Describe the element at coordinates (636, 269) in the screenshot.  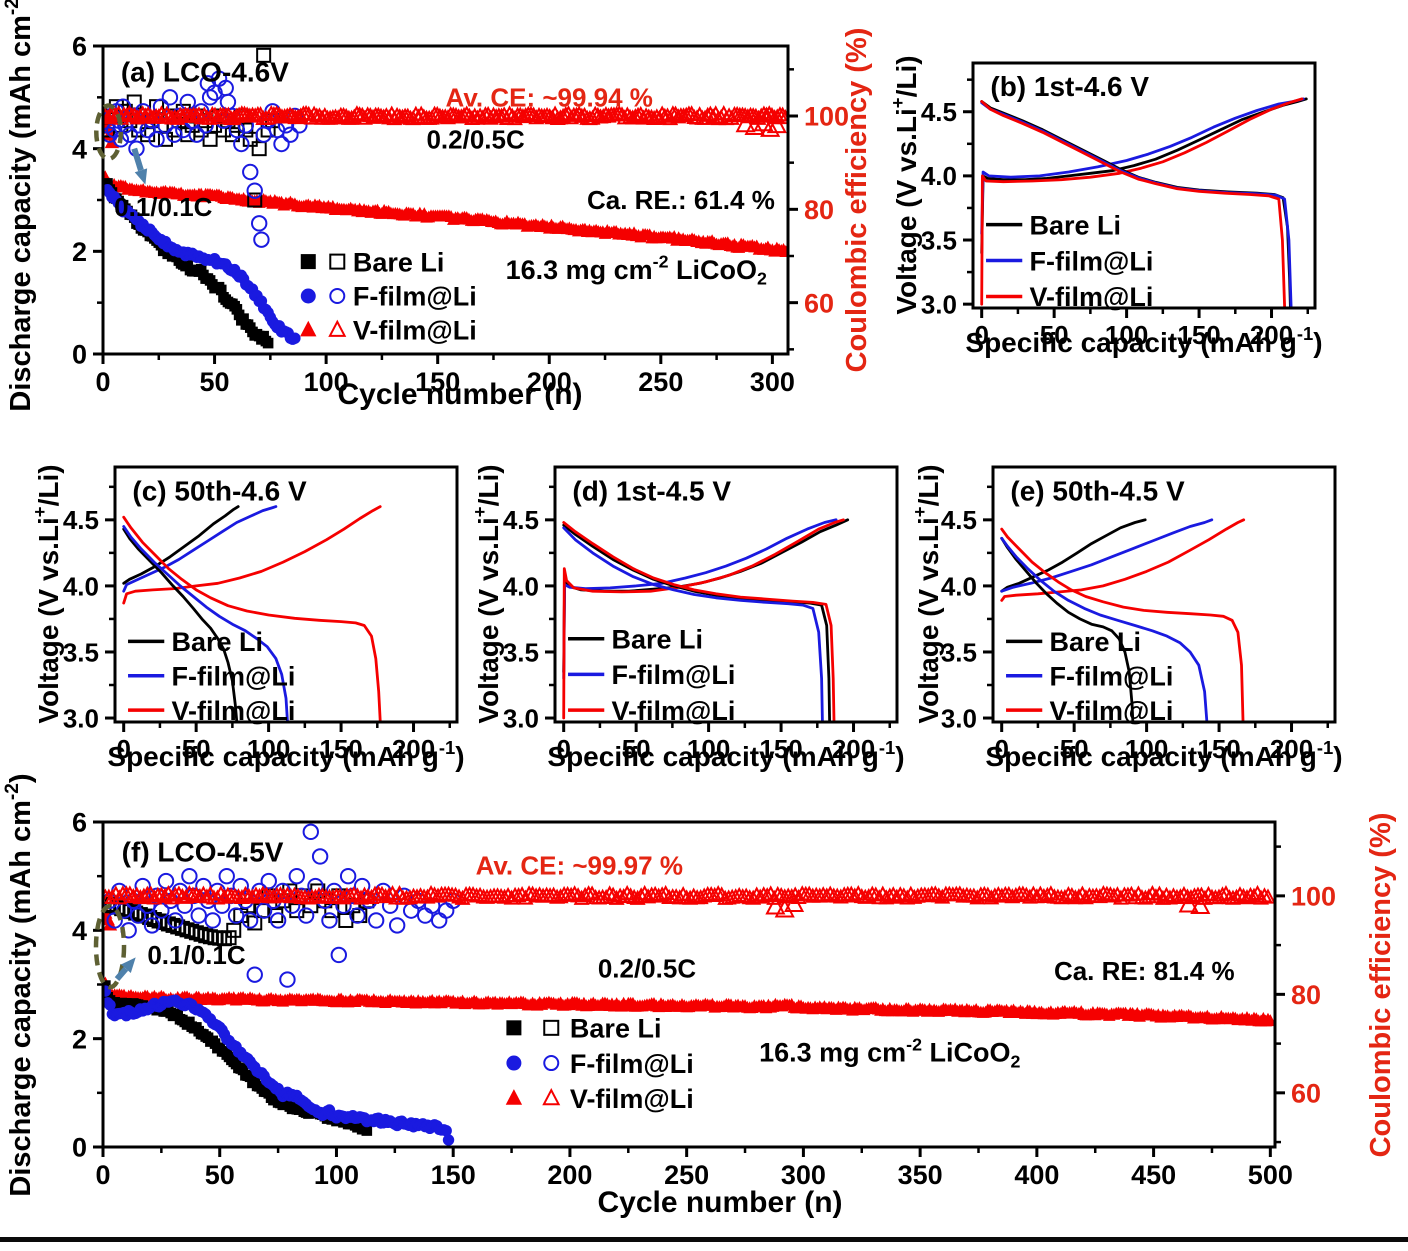
I see `a-loading: 16.3 mg cm-2 LiCoO2` at that location.